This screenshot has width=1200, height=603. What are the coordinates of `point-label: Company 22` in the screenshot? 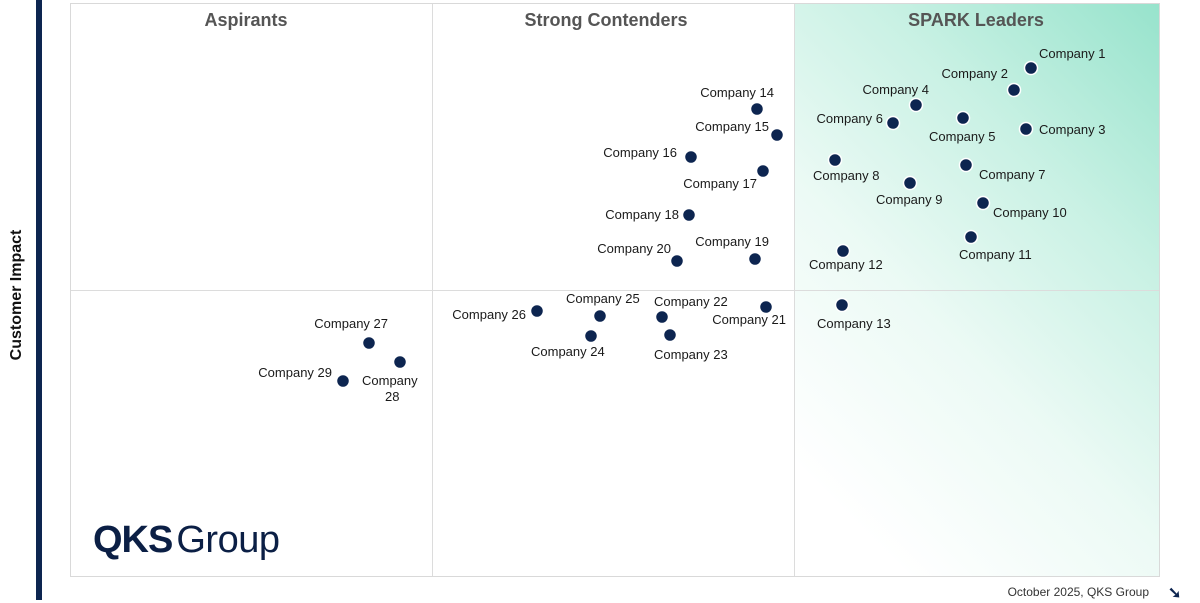 It's located at (691, 301).